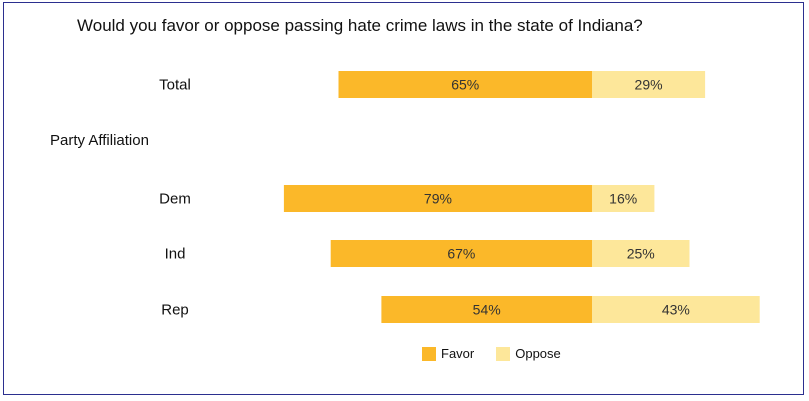  I want to click on bar-oppose-dem, so click(623, 198).